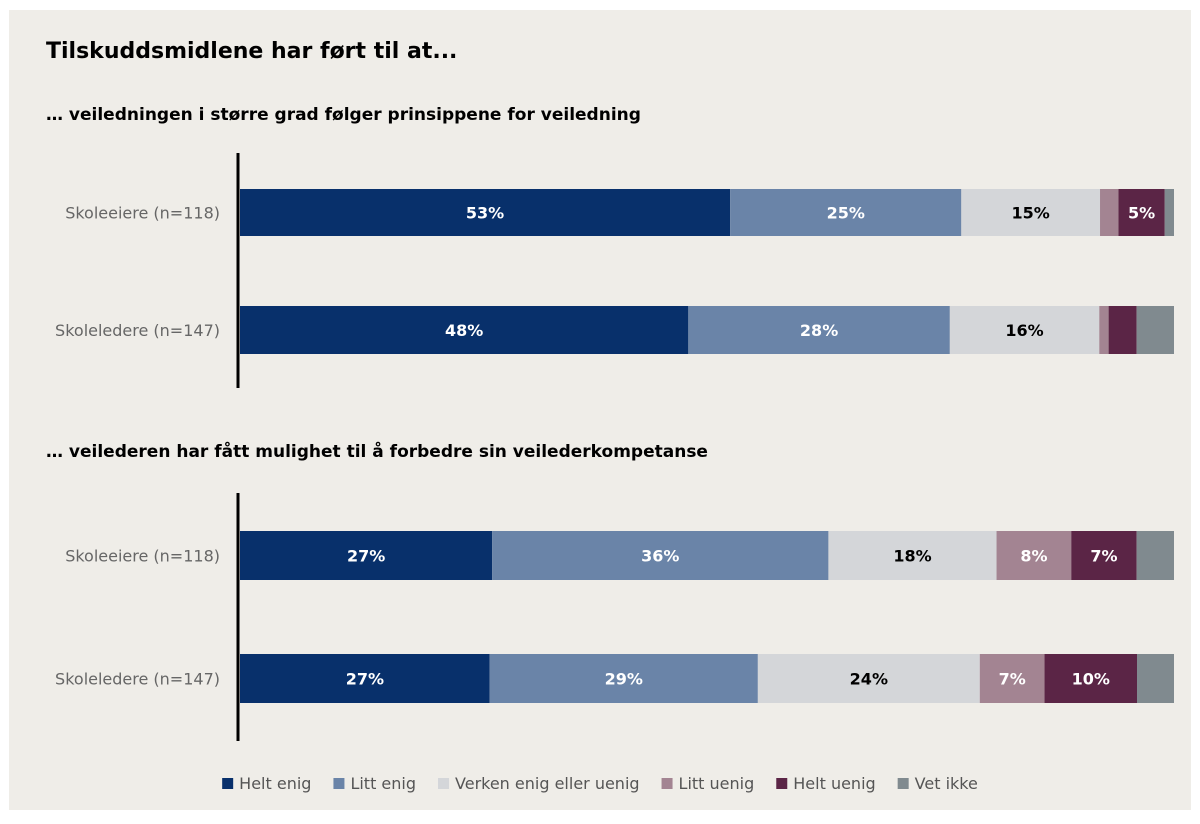 This screenshot has width=1200, height=824. I want to click on data-label: 18%, so click(912, 556).